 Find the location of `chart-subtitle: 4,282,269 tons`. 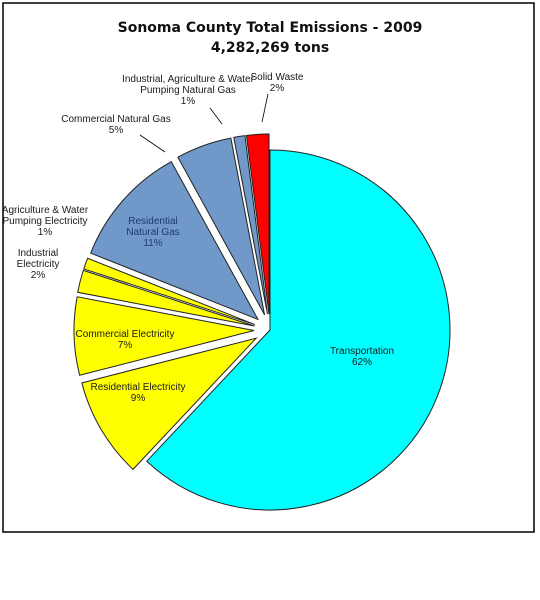

chart-subtitle: 4,282,269 tons is located at coordinates (270, 48).